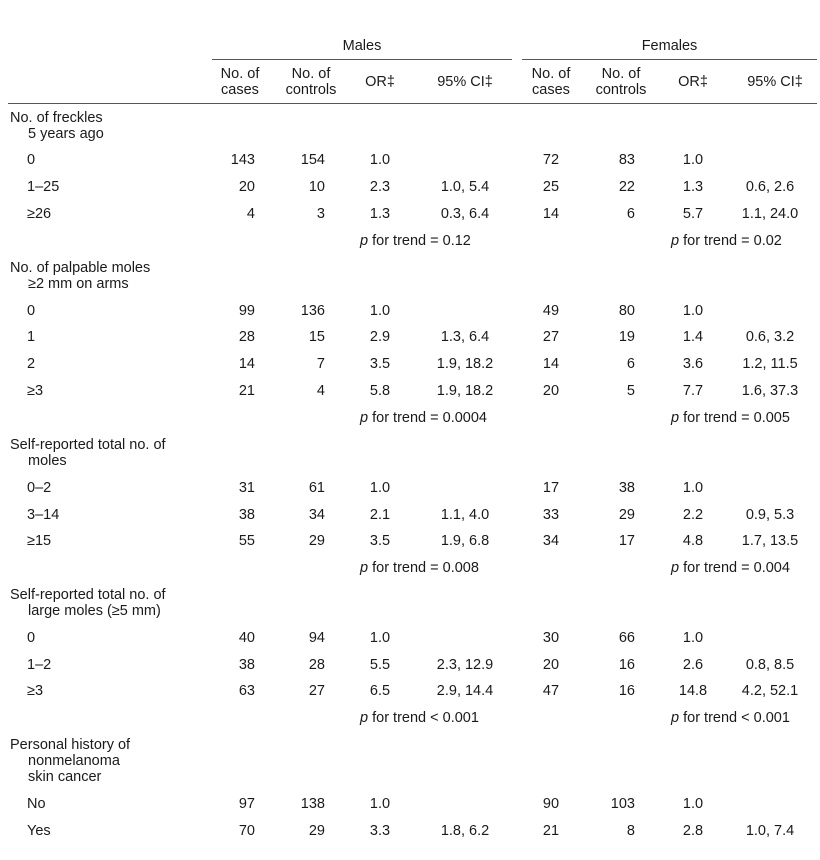 This screenshot has width=820, height=860. What do you see at coordinates (246, 488) in the screenshot?
I see `cell-m-cases: 31` at bounding box center [246, 488].